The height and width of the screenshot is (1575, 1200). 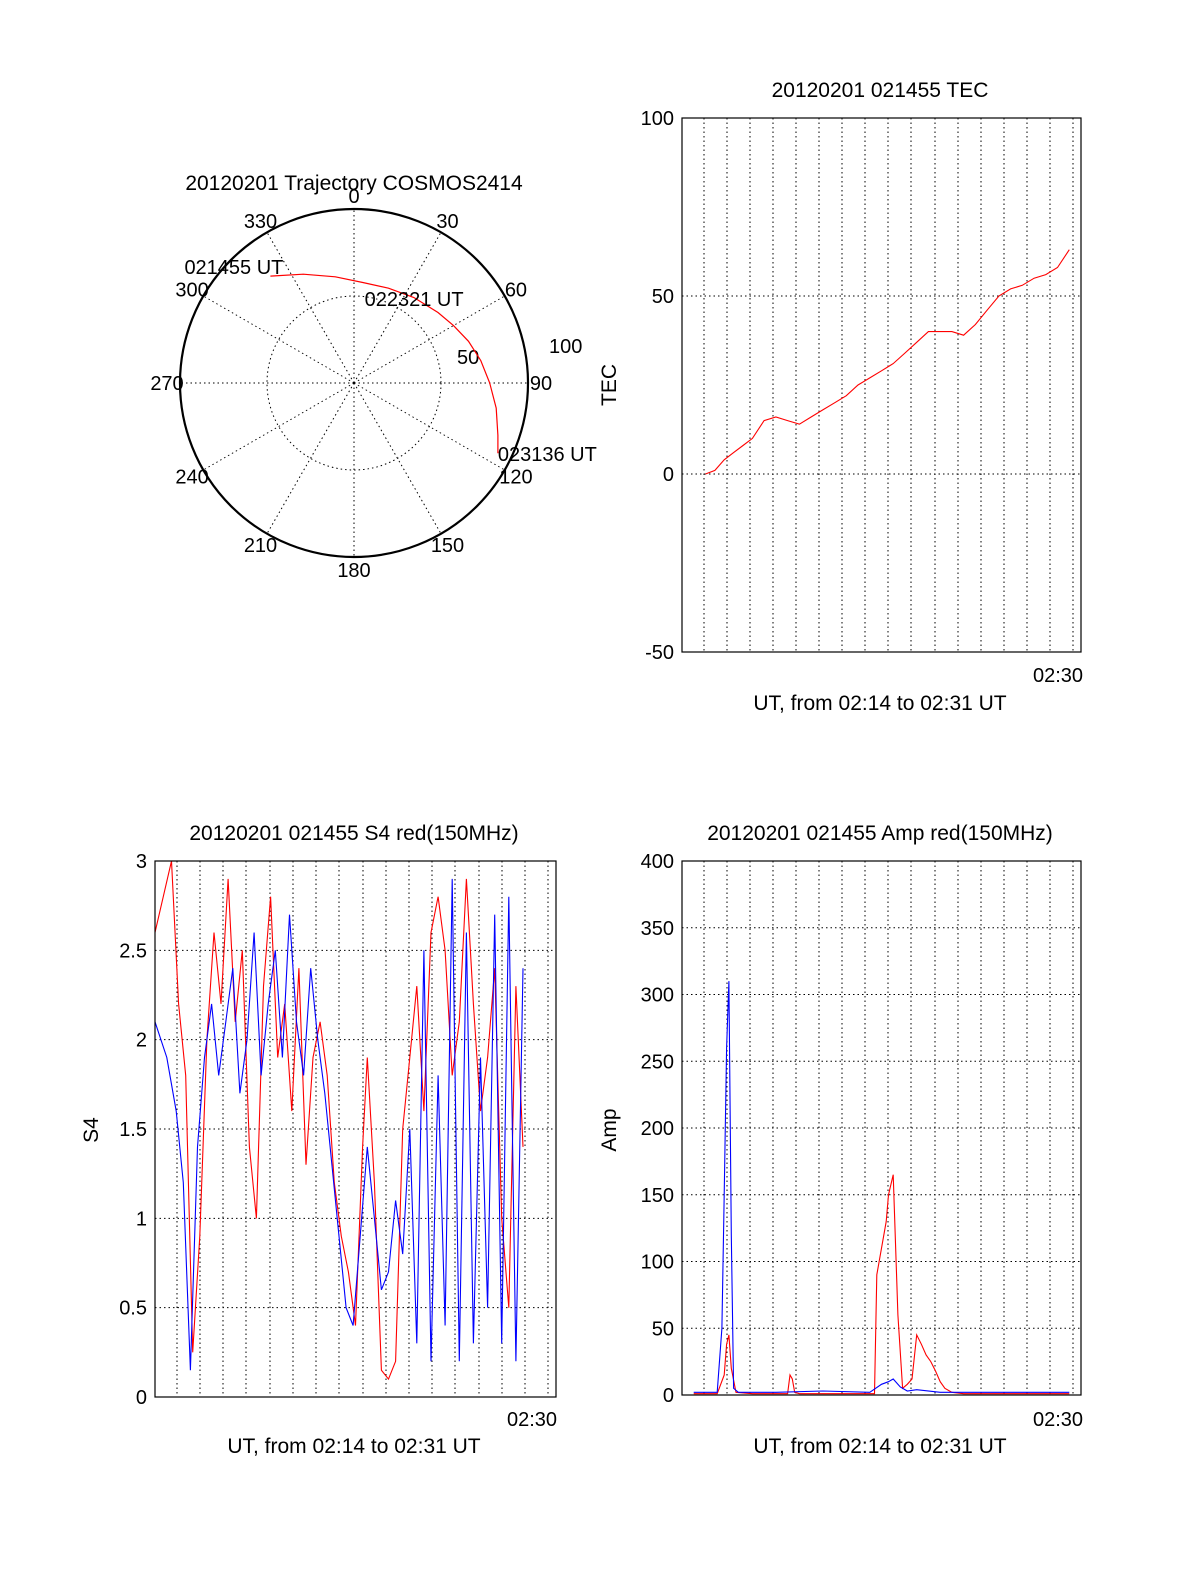 I want to click on s4-y-ticks: 0 0.5 1 1.5 2 2.5 3, so click(x=133, y=1130).